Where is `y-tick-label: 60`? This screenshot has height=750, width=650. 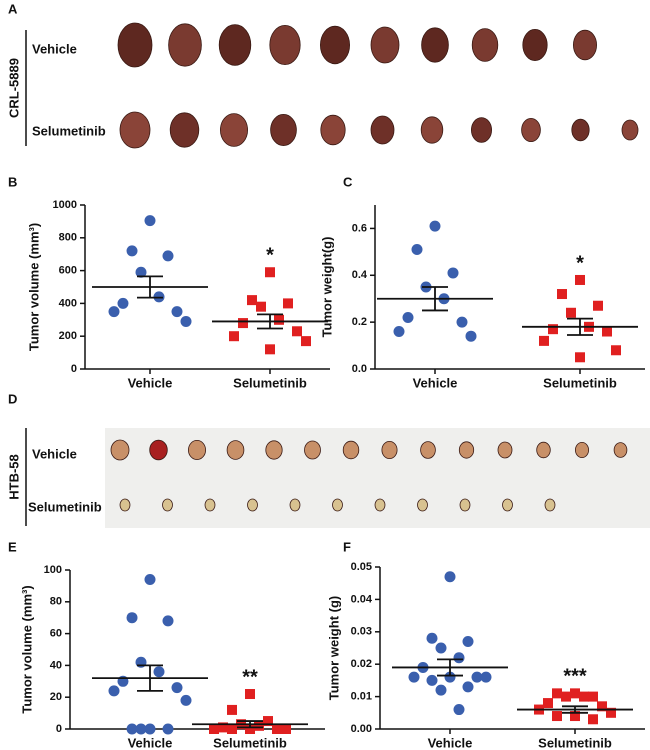
y-tick-label: 60 is located at coordinates (56, 634).